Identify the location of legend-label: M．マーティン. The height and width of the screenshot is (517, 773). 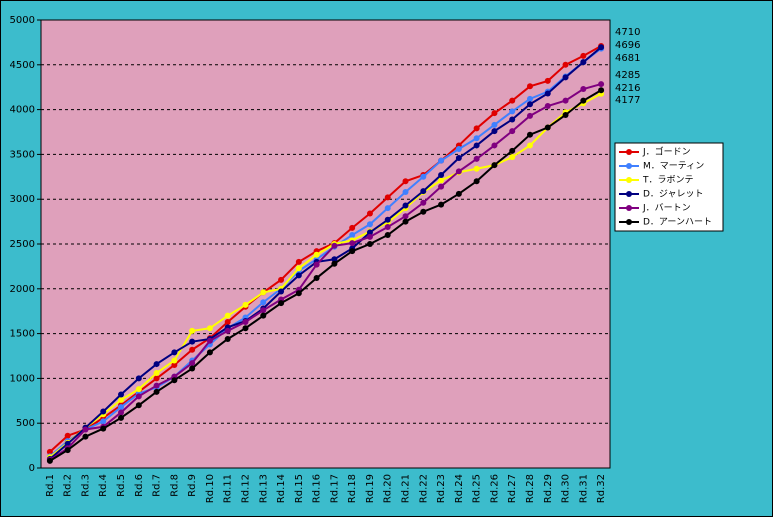
(673, 166).